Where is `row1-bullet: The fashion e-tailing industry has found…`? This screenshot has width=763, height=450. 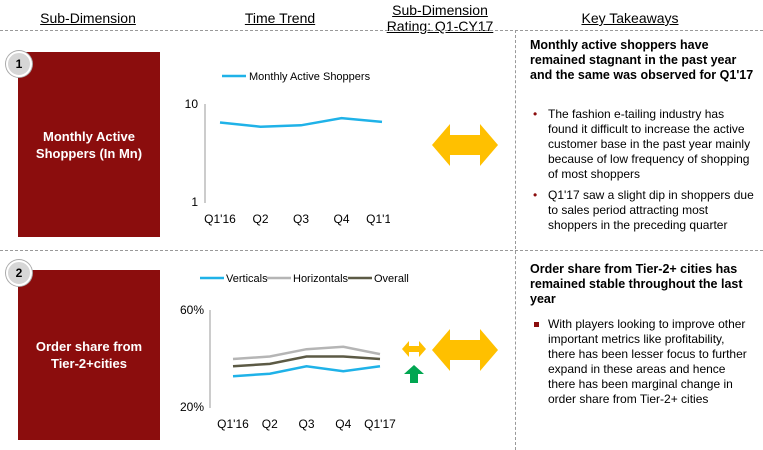
row1-bullet: The fashion e-tailing industry has found… is located at coordinates (642, 144).